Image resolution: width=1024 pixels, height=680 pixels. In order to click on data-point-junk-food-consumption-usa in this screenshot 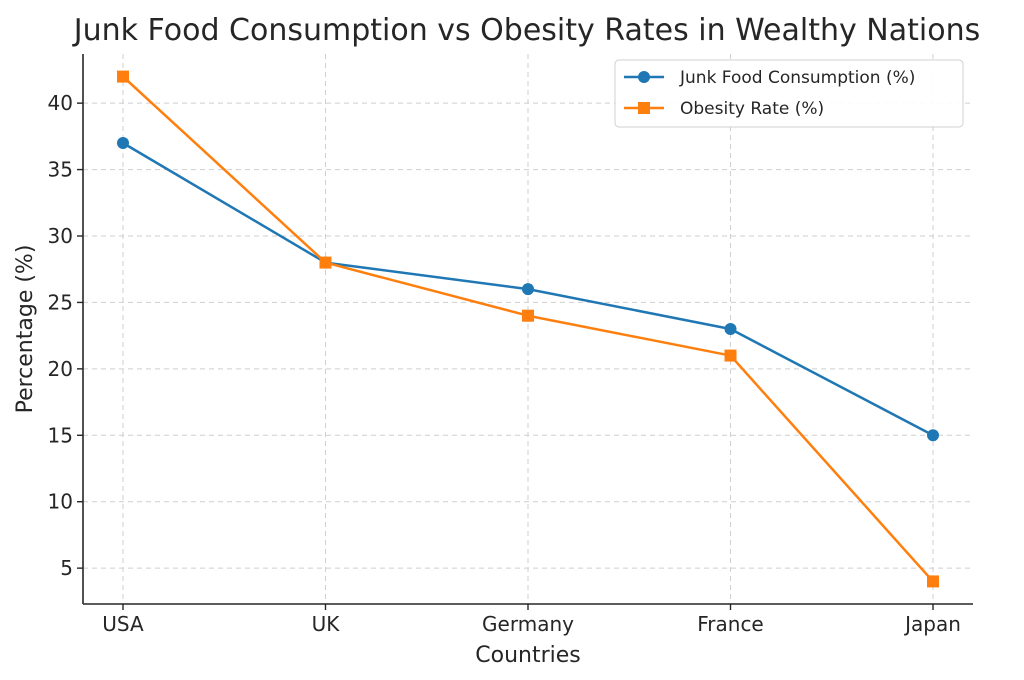, I will do `click(123, 143)`.